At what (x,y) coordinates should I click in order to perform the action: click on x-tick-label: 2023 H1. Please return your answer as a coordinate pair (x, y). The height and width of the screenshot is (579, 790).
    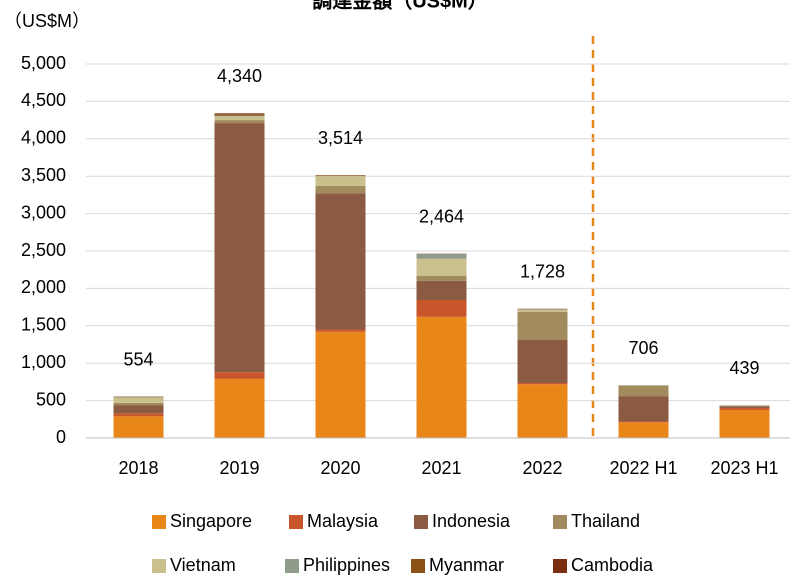
    Looking at the image, I should click on (744, 468).